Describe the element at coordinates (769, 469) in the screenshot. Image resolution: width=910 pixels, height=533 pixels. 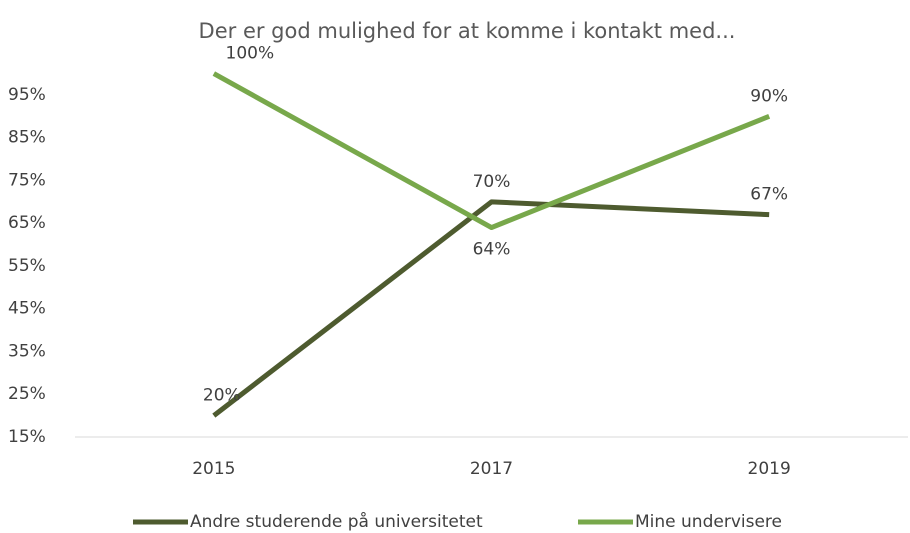
I see `x-tick-label: 2019` at that location.